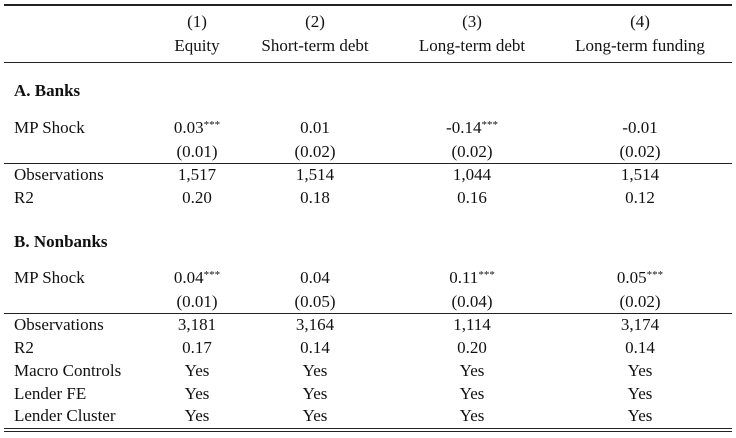  What do you see at coordinates (368, 278) in the screenshot?
I see `panel-b-mp-shock-row: MP Shock 0.04*** 0.04 0.11*** 0.05***` at bounding box center [368, 278].